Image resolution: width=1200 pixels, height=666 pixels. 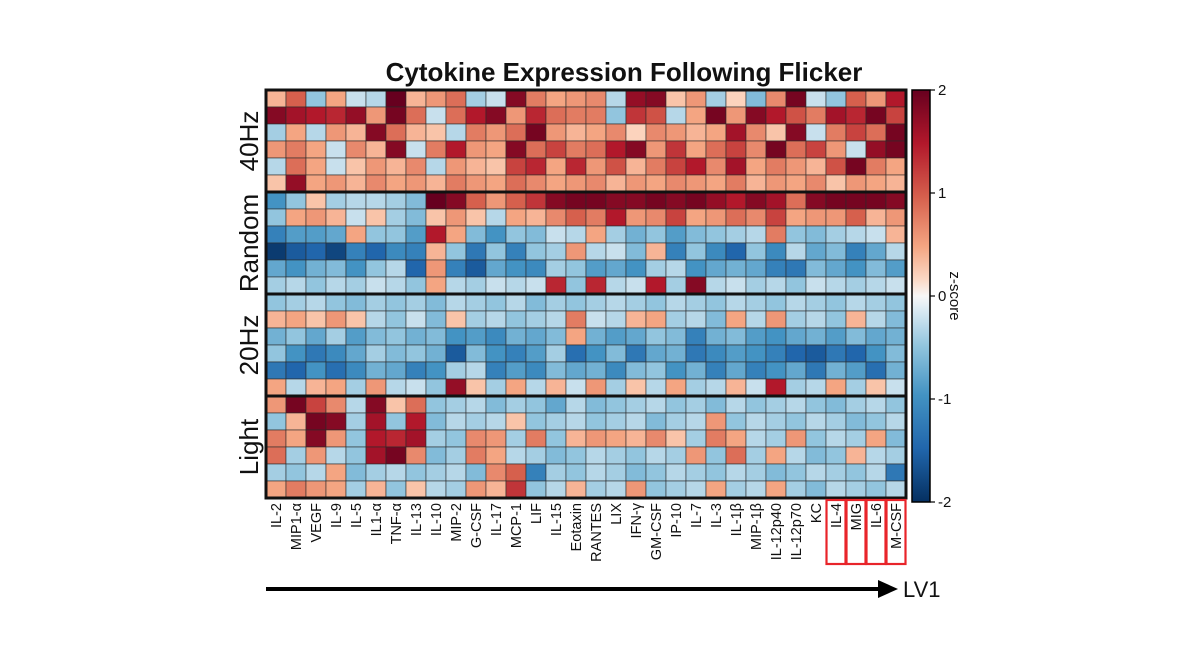 What do you see at coordinates (942, 193) in the screenshot?
I see `colorbar-tick-label: 1` at bounding box center [942, 193].